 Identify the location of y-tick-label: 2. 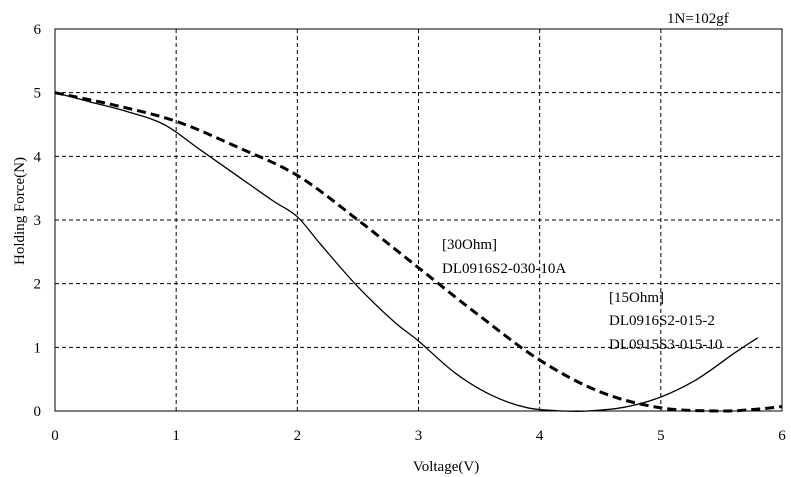
(38, 285).